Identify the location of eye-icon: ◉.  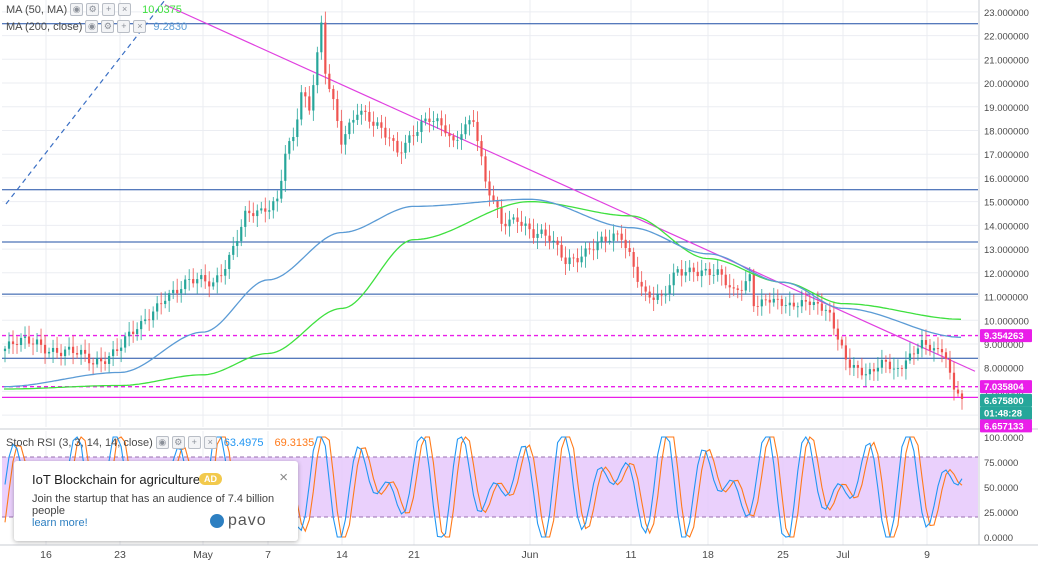
(77, 9).